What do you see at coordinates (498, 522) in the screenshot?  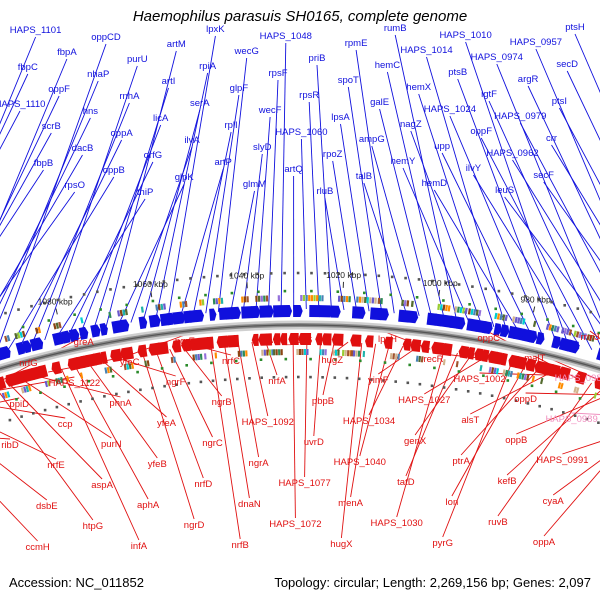 I see `gene-label: ruvB` at bounding box center [498, 522].